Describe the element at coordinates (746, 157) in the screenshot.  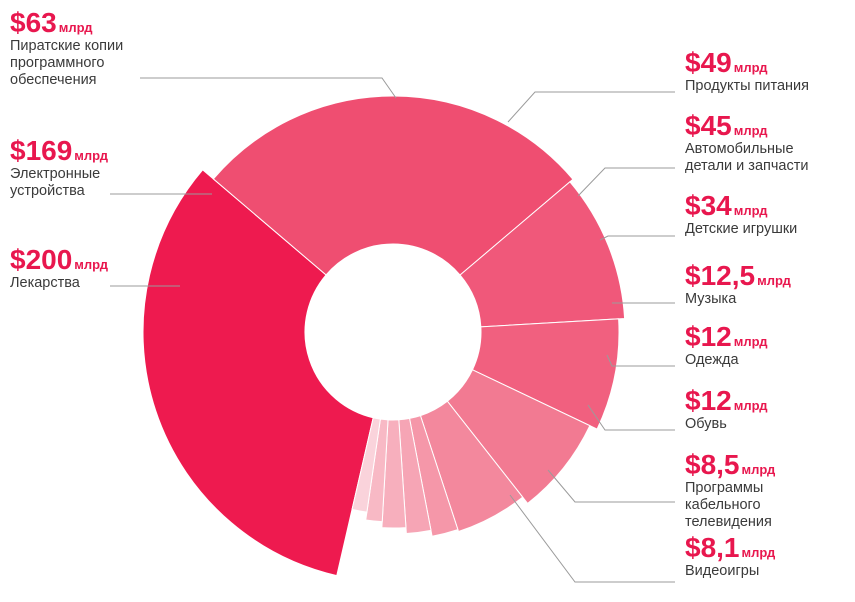
I see `category-label-5: Автомобильные детали и запчасти` at that location.